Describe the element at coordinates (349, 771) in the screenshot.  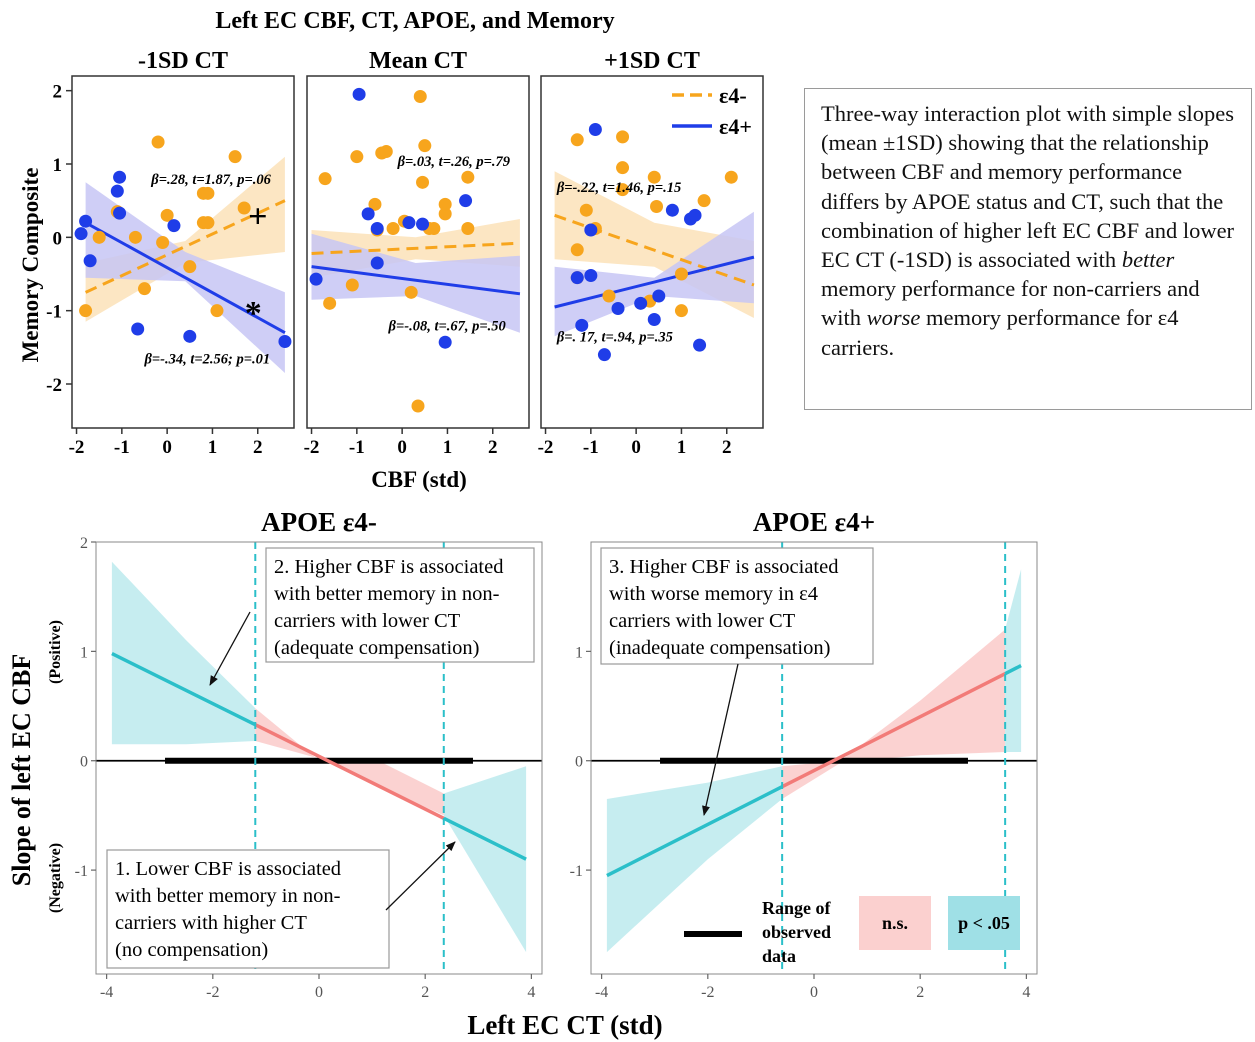
I see `slope-line-not-significant` at that location.